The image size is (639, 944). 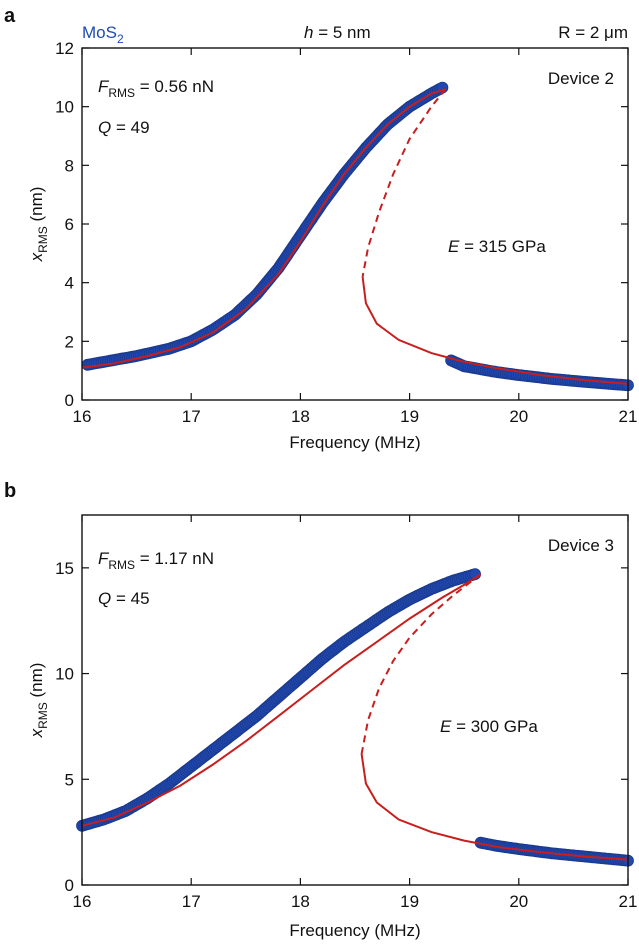 I want to click on force-annotation-b: FRMS = 1.17 nN, so click(x=156, y=560).